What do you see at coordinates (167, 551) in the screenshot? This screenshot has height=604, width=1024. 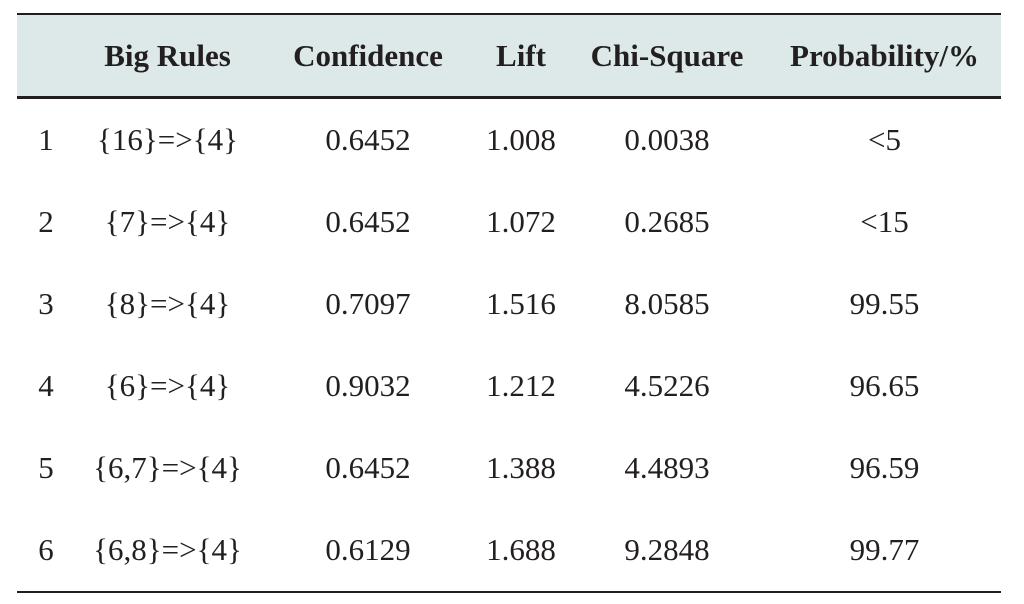 I see `rule-cell: {6,8}=>{4}` at bounding box center [167, 551].